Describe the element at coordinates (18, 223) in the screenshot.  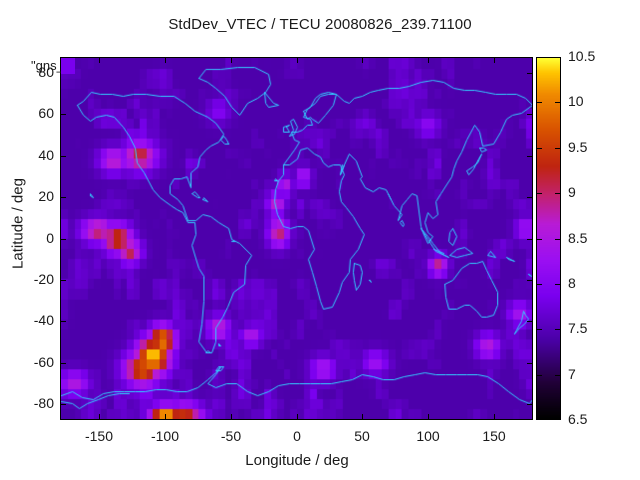
I see `y-axis-title: Latitude / deg` at that location.